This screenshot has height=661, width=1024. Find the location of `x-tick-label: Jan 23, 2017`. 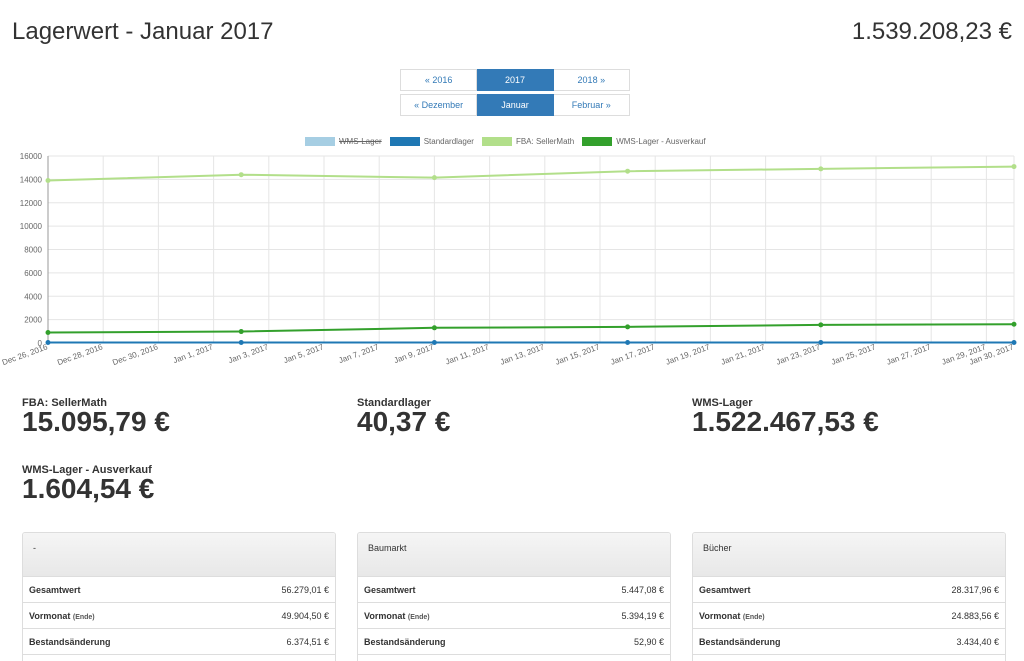

x-tick-label: Jan 23, 2017 is located at coordinates (798, 354).